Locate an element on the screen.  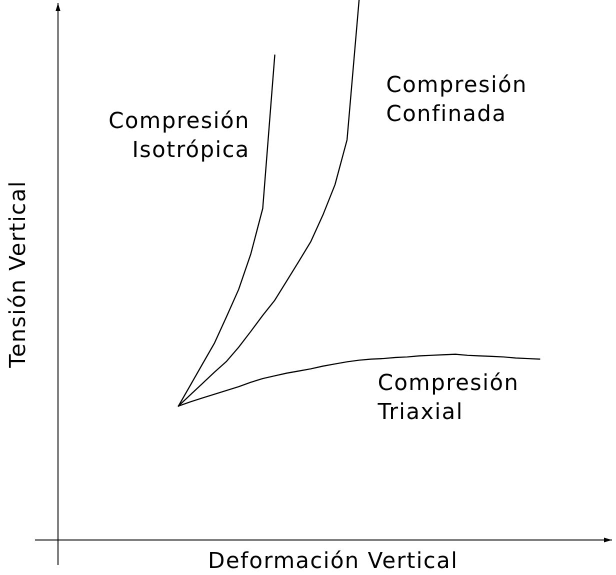
x-axis-title: Deformación Vertical is located at coordinates (333, 561).